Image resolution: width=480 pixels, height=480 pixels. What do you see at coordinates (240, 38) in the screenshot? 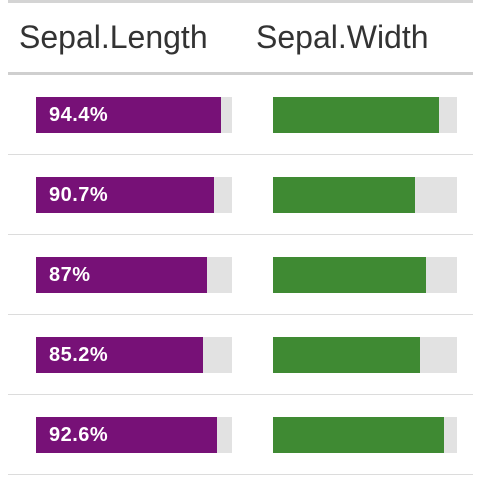
I see `table-header: Sepal.Length Sepal.Width` at bounding box center [240, 38].